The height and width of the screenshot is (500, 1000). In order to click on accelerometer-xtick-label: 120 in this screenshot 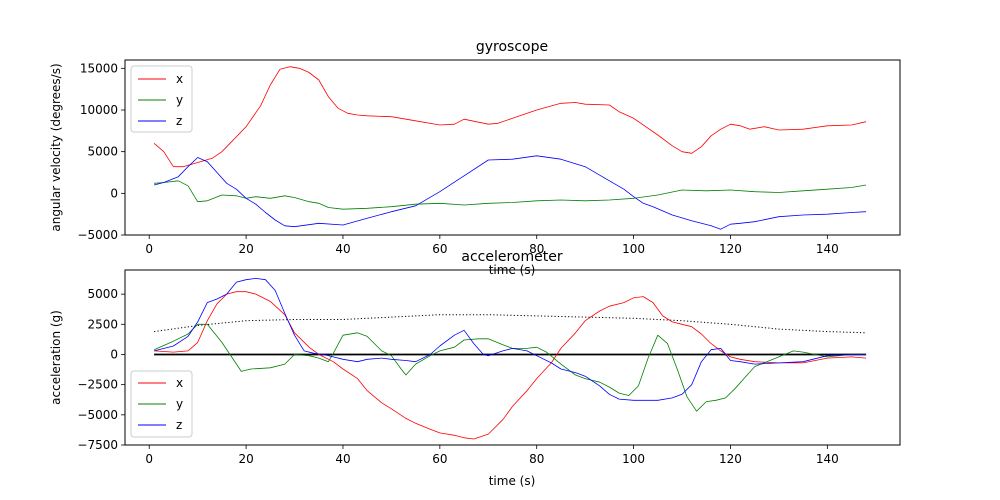, I will do `click(730, 459)`.